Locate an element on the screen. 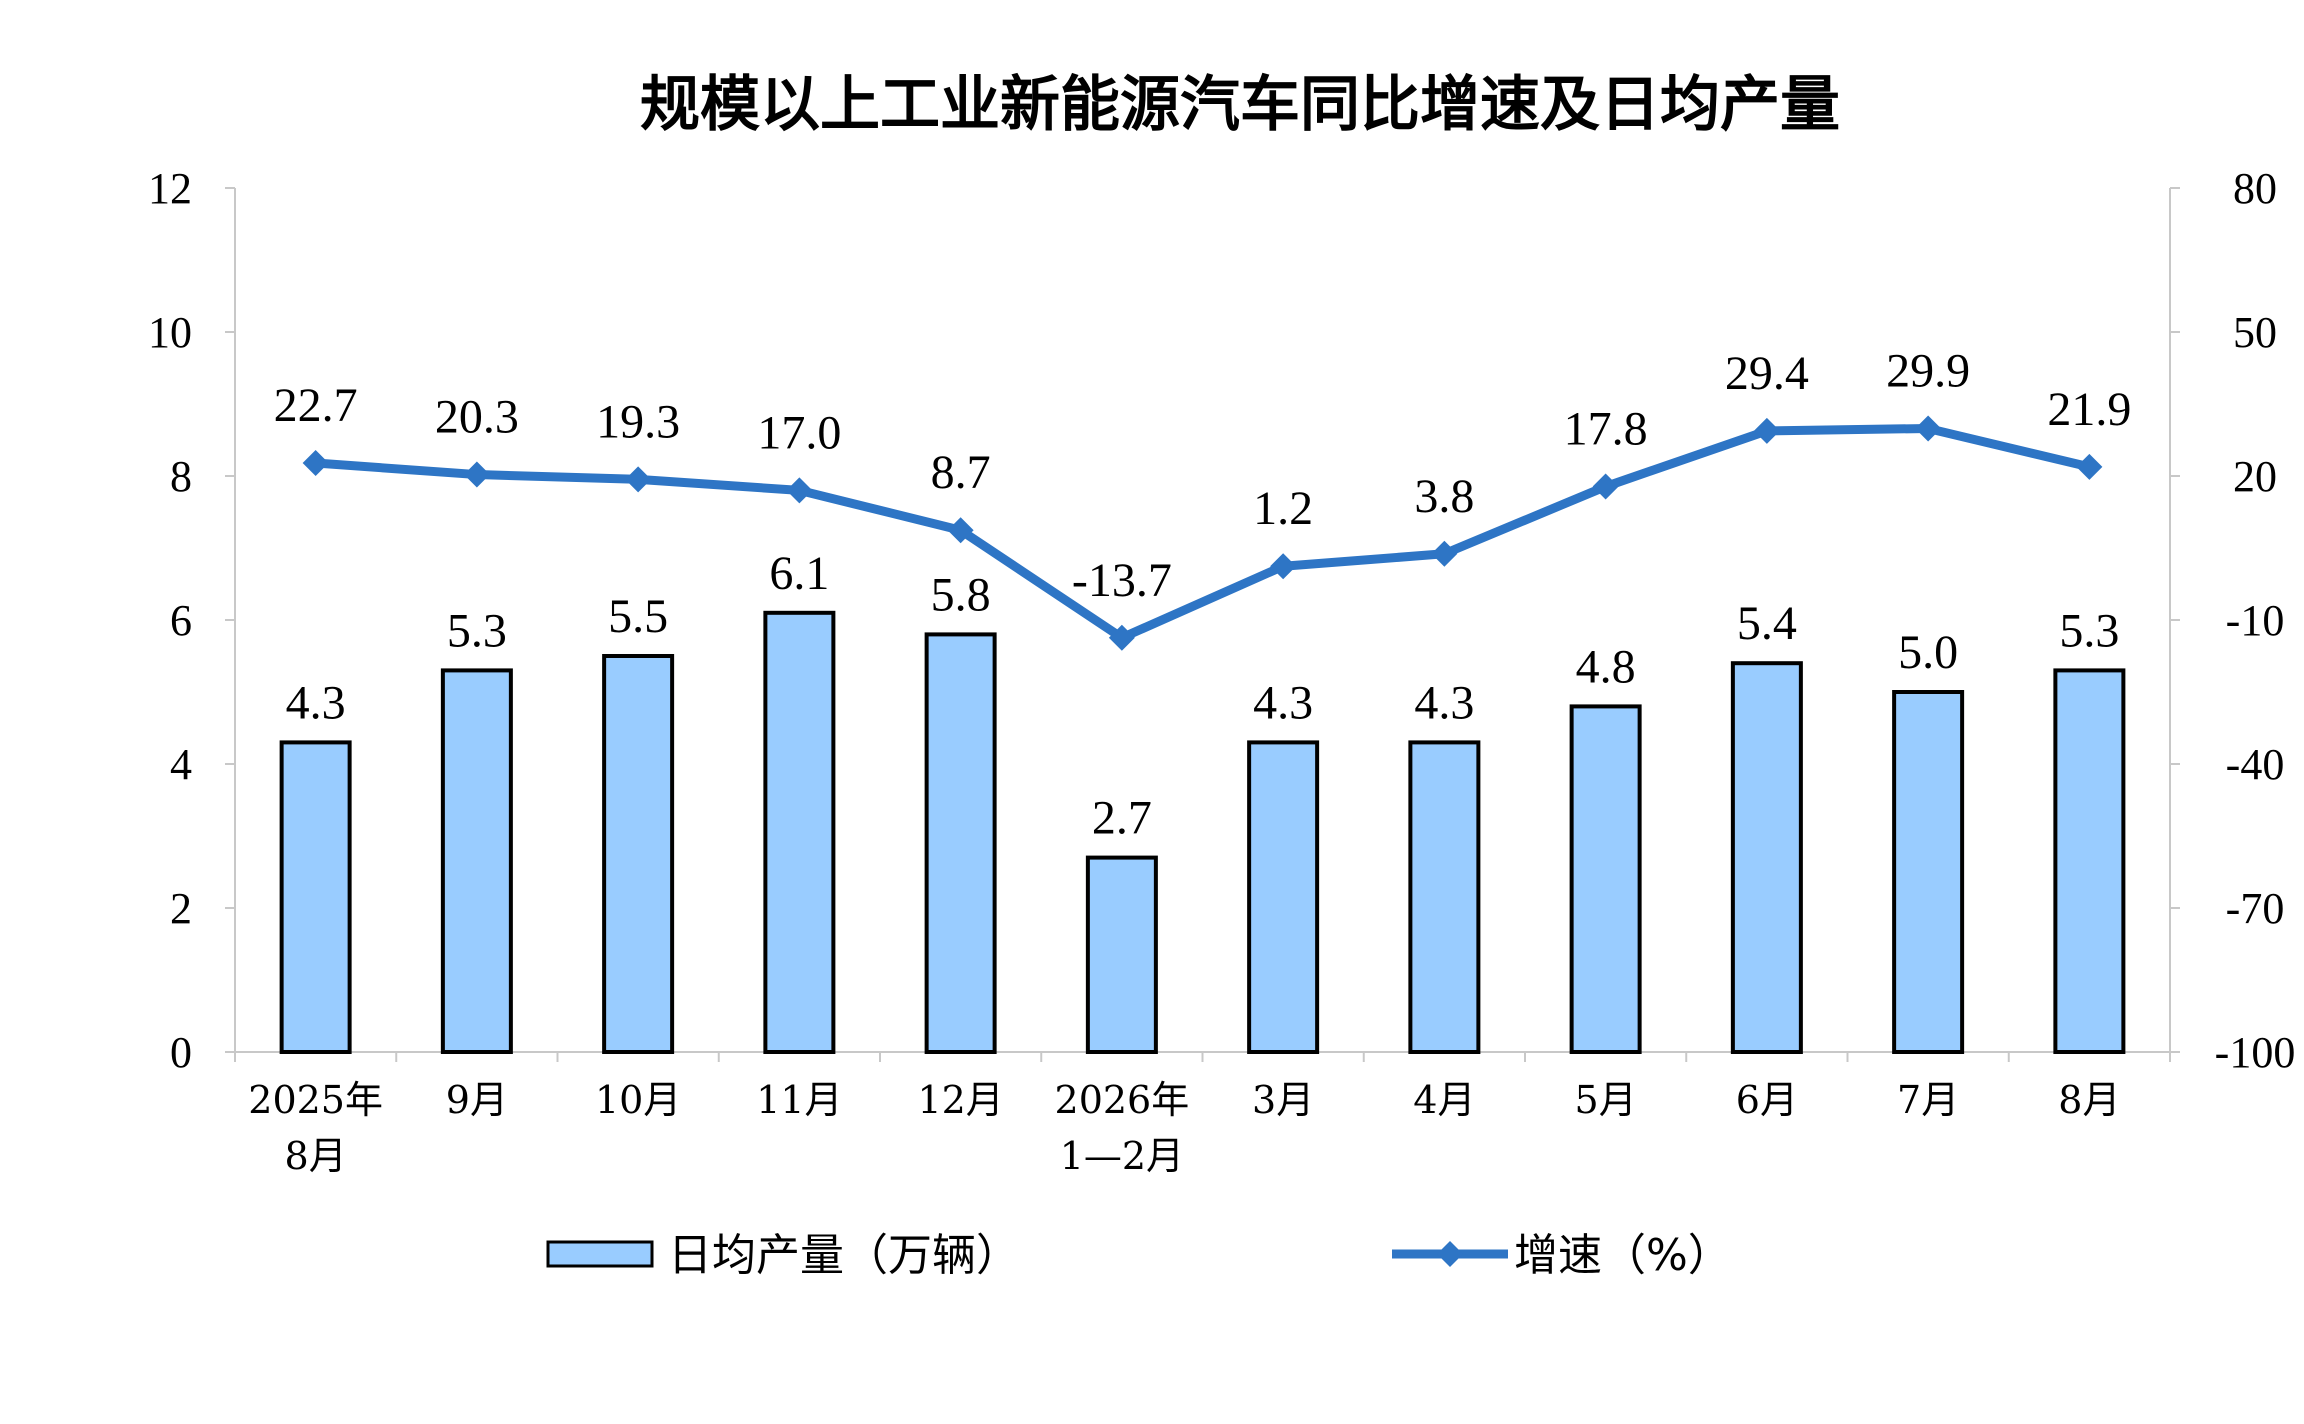 The image size is (2304, 1424). line-data-label: 29.9 is located at coordinates (1928, 370).